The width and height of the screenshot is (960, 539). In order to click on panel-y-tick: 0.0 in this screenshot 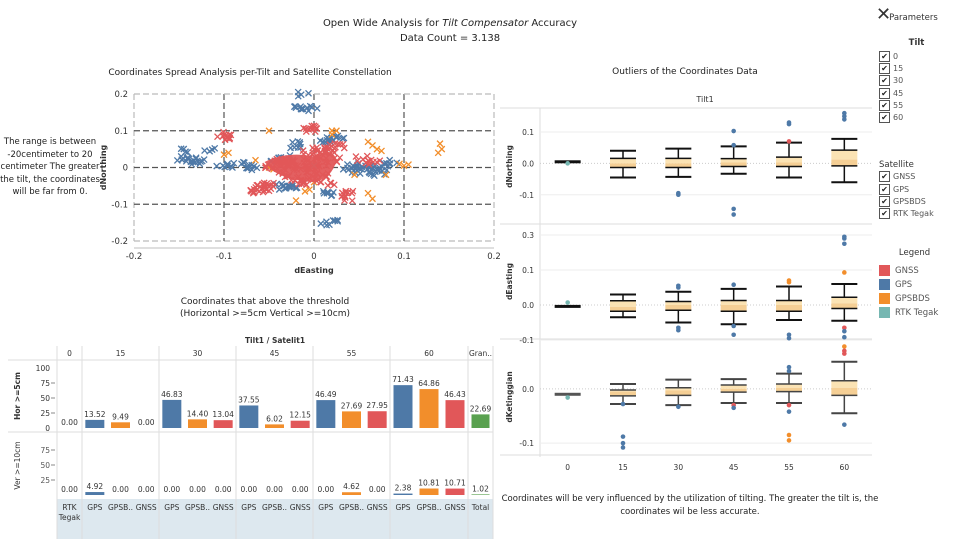, I will do `click(528, 305)`.